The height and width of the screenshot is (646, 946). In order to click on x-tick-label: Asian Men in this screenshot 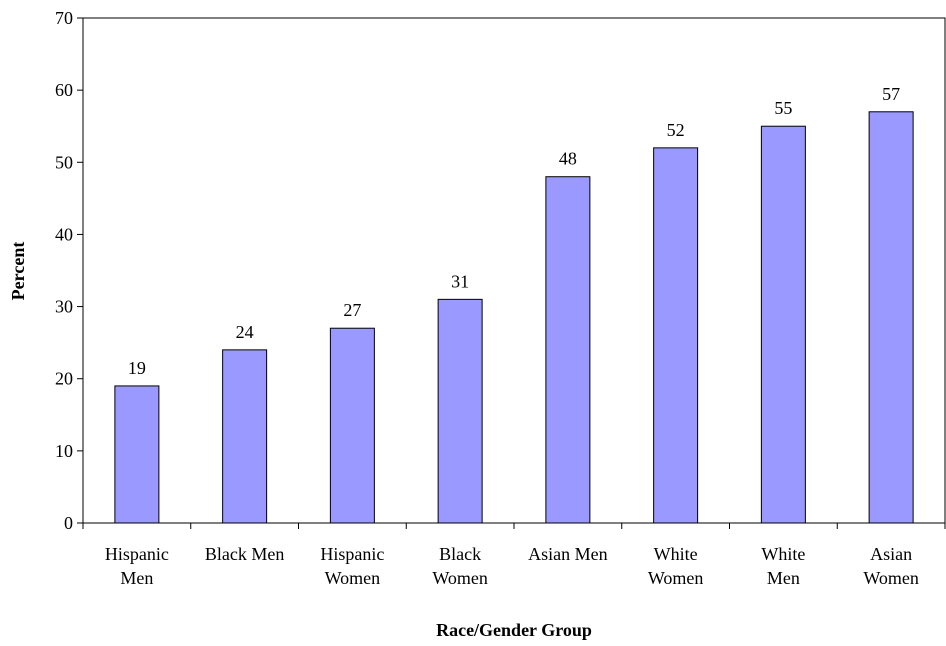, I will do `click(568, 554)`.